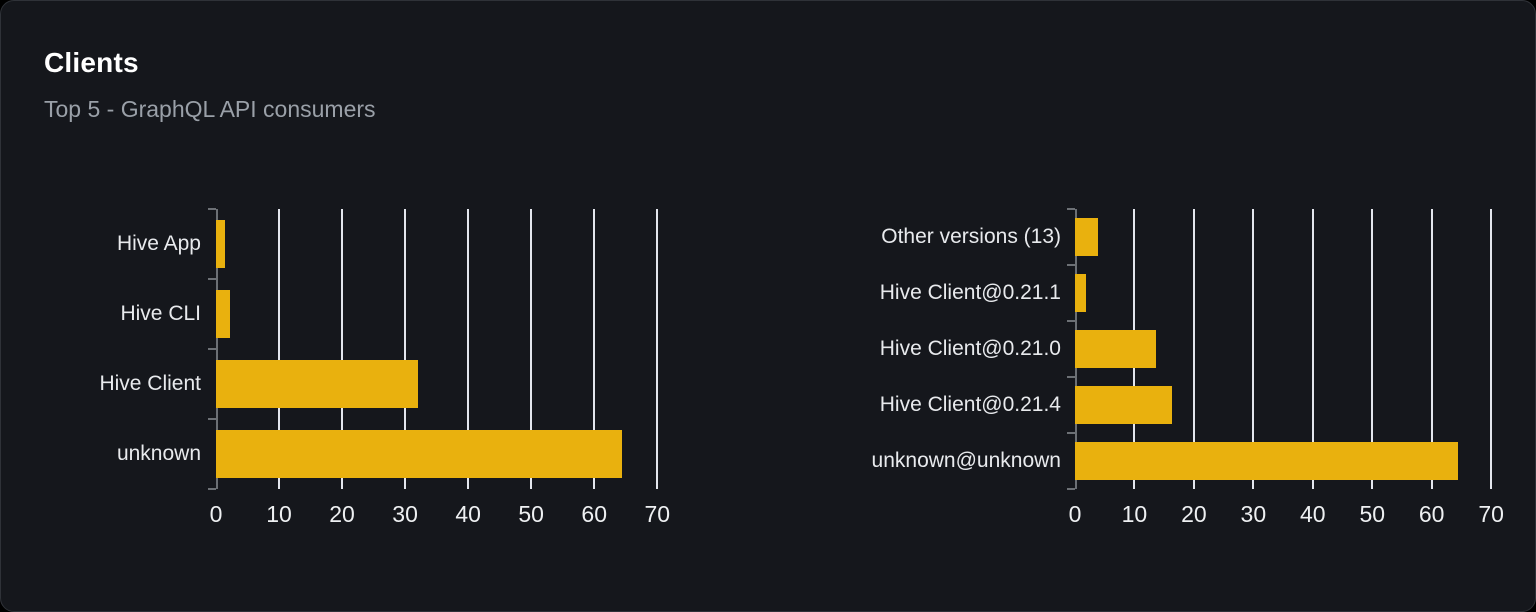 This screenshot has width=1536, height=612. What do you see at coordinates (91, 62) in the screenshot?
I see `card-title: Clients` at bounding box center [91, 62].